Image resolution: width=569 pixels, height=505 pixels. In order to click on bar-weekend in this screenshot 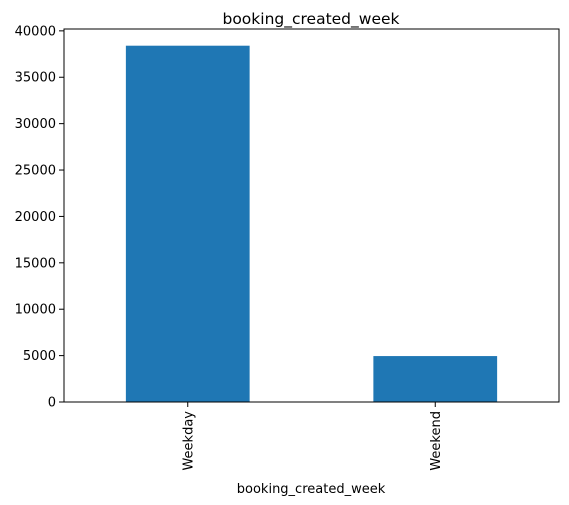, I will do `click(435, 379)`.